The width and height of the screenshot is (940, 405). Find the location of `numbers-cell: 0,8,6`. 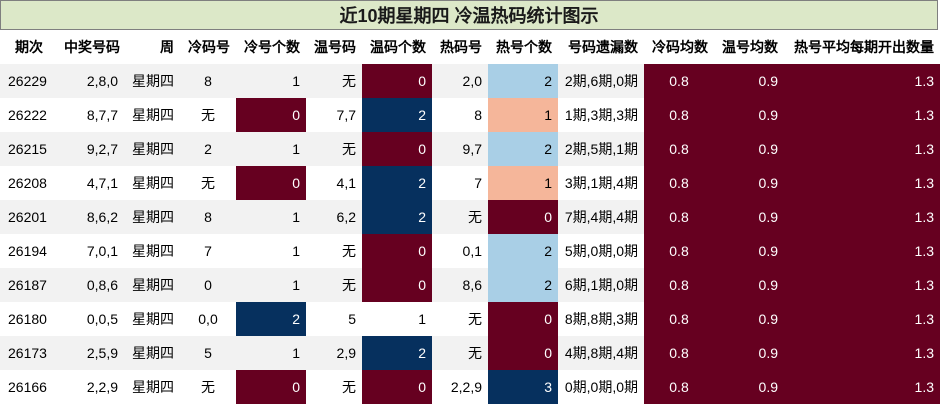

numbers-cell: 0,8,6 is located at coordinates (91, 285).